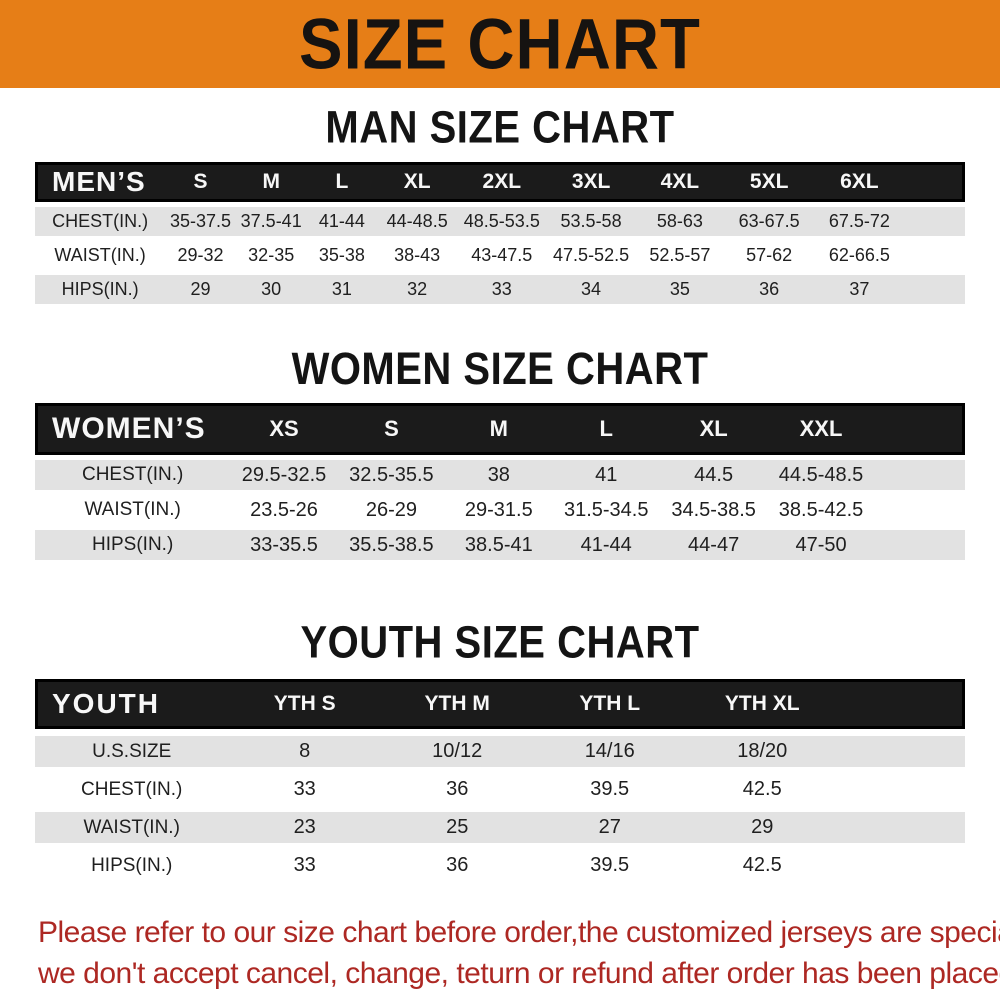  I want to click on table-row: HIPS(IN.) 33 36 39.5 42.5, so click(500, 865).